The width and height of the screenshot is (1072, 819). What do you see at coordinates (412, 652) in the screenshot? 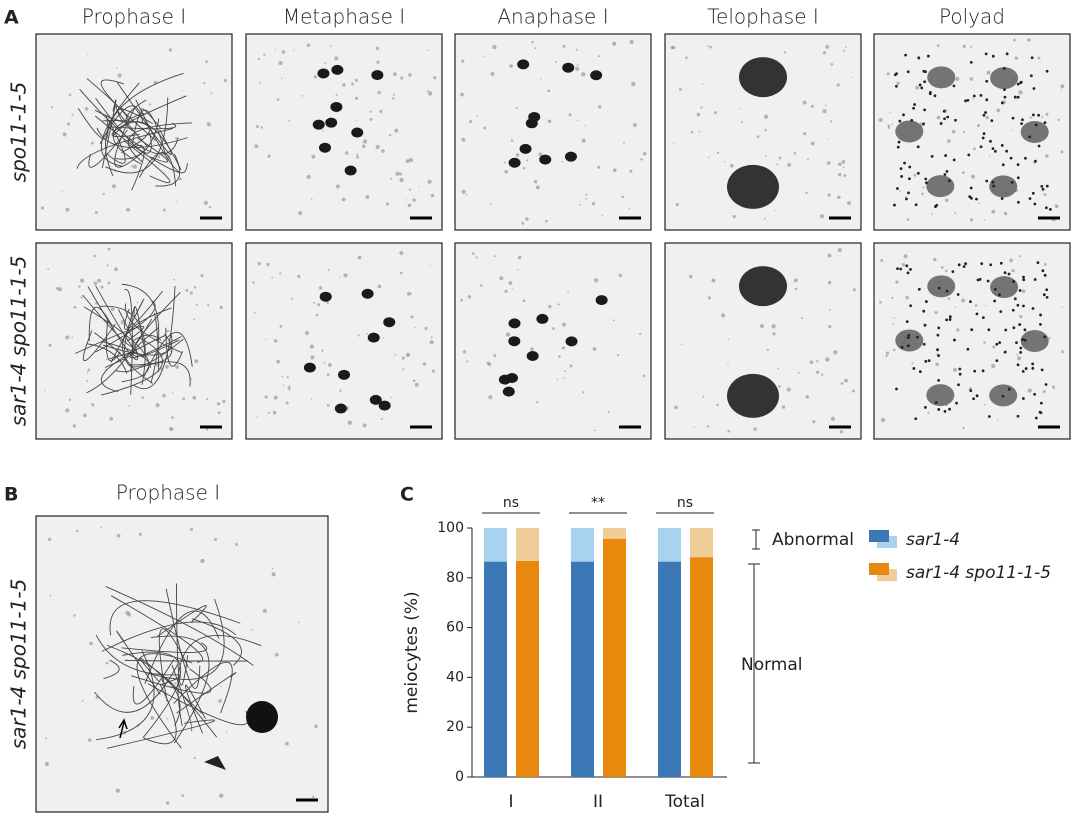
I see `y-axis-title: meiocytes (%)` at bounding box center [412, 652].